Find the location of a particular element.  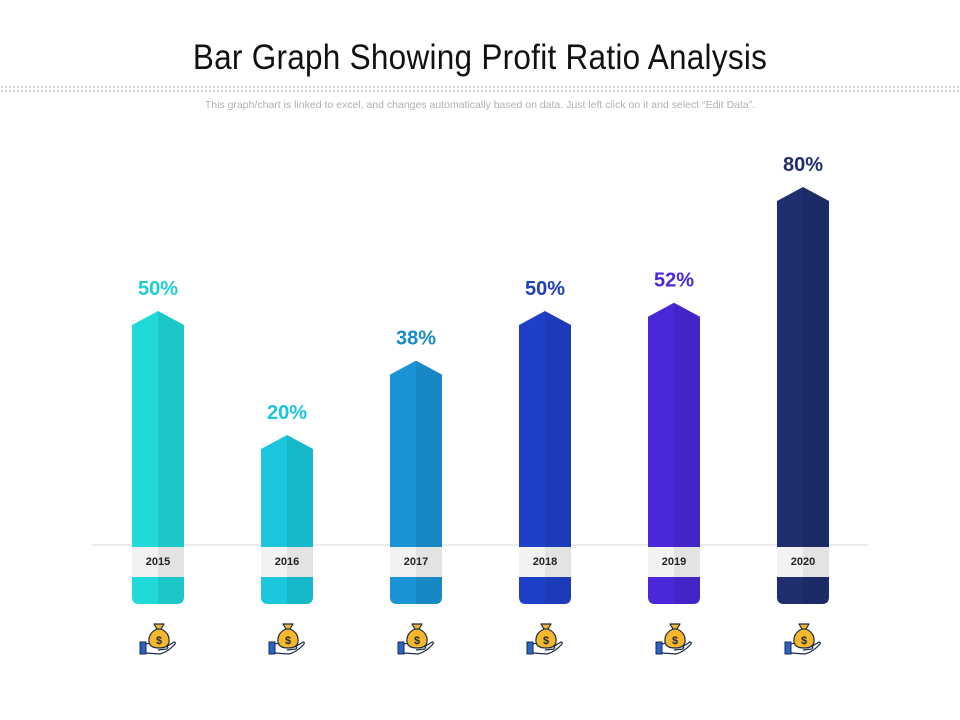

year-label-2018: 2018 is located at coordinates (545, 562).